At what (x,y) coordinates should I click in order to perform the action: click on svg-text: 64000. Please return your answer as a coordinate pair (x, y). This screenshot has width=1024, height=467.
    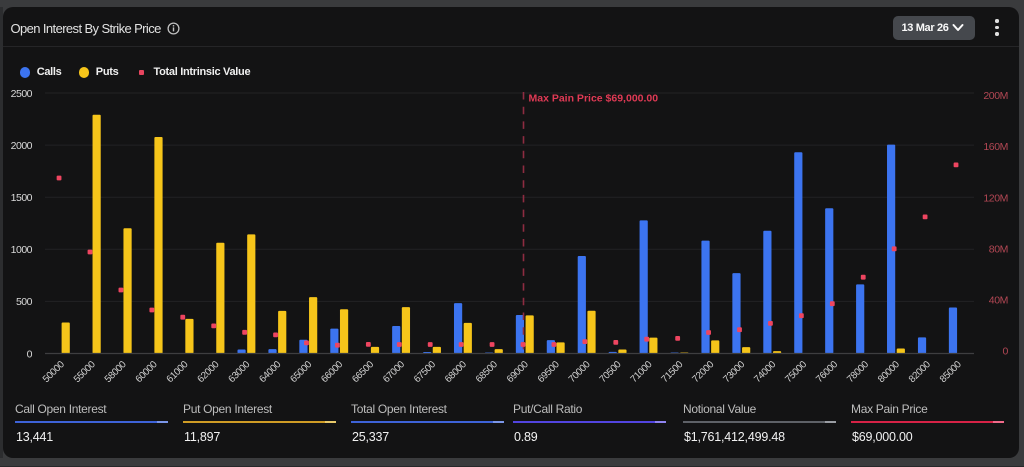
    Looking at the image, I should click on (270, 372).